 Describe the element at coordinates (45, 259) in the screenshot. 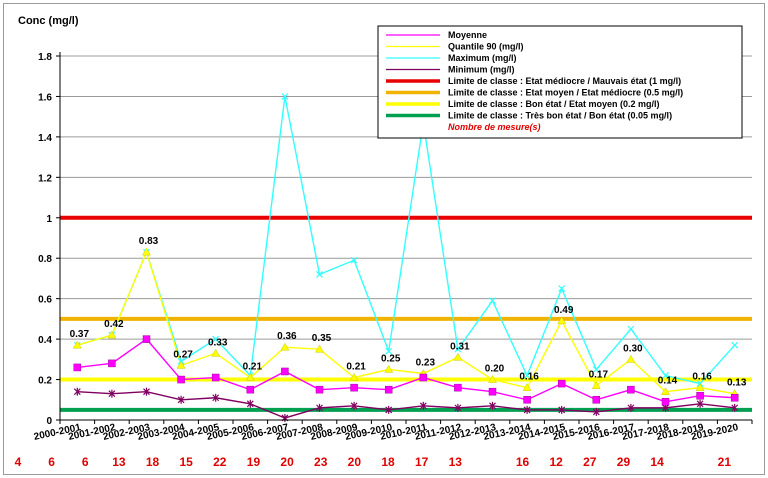

I see `y-tick-label: 0.8` at that location.